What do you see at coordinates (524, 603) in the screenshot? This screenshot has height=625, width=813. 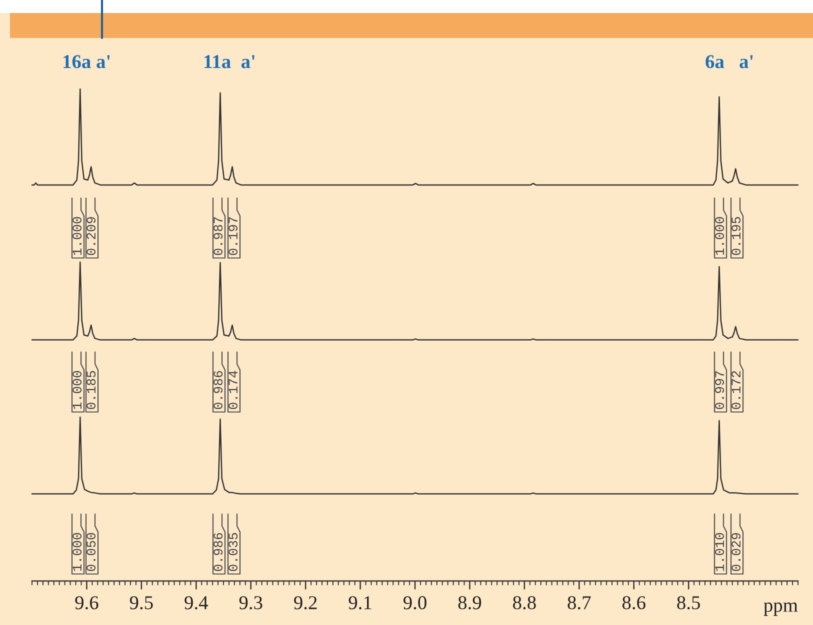 I see `x-tick-label: 8.8` at bounding box center [524, 603].